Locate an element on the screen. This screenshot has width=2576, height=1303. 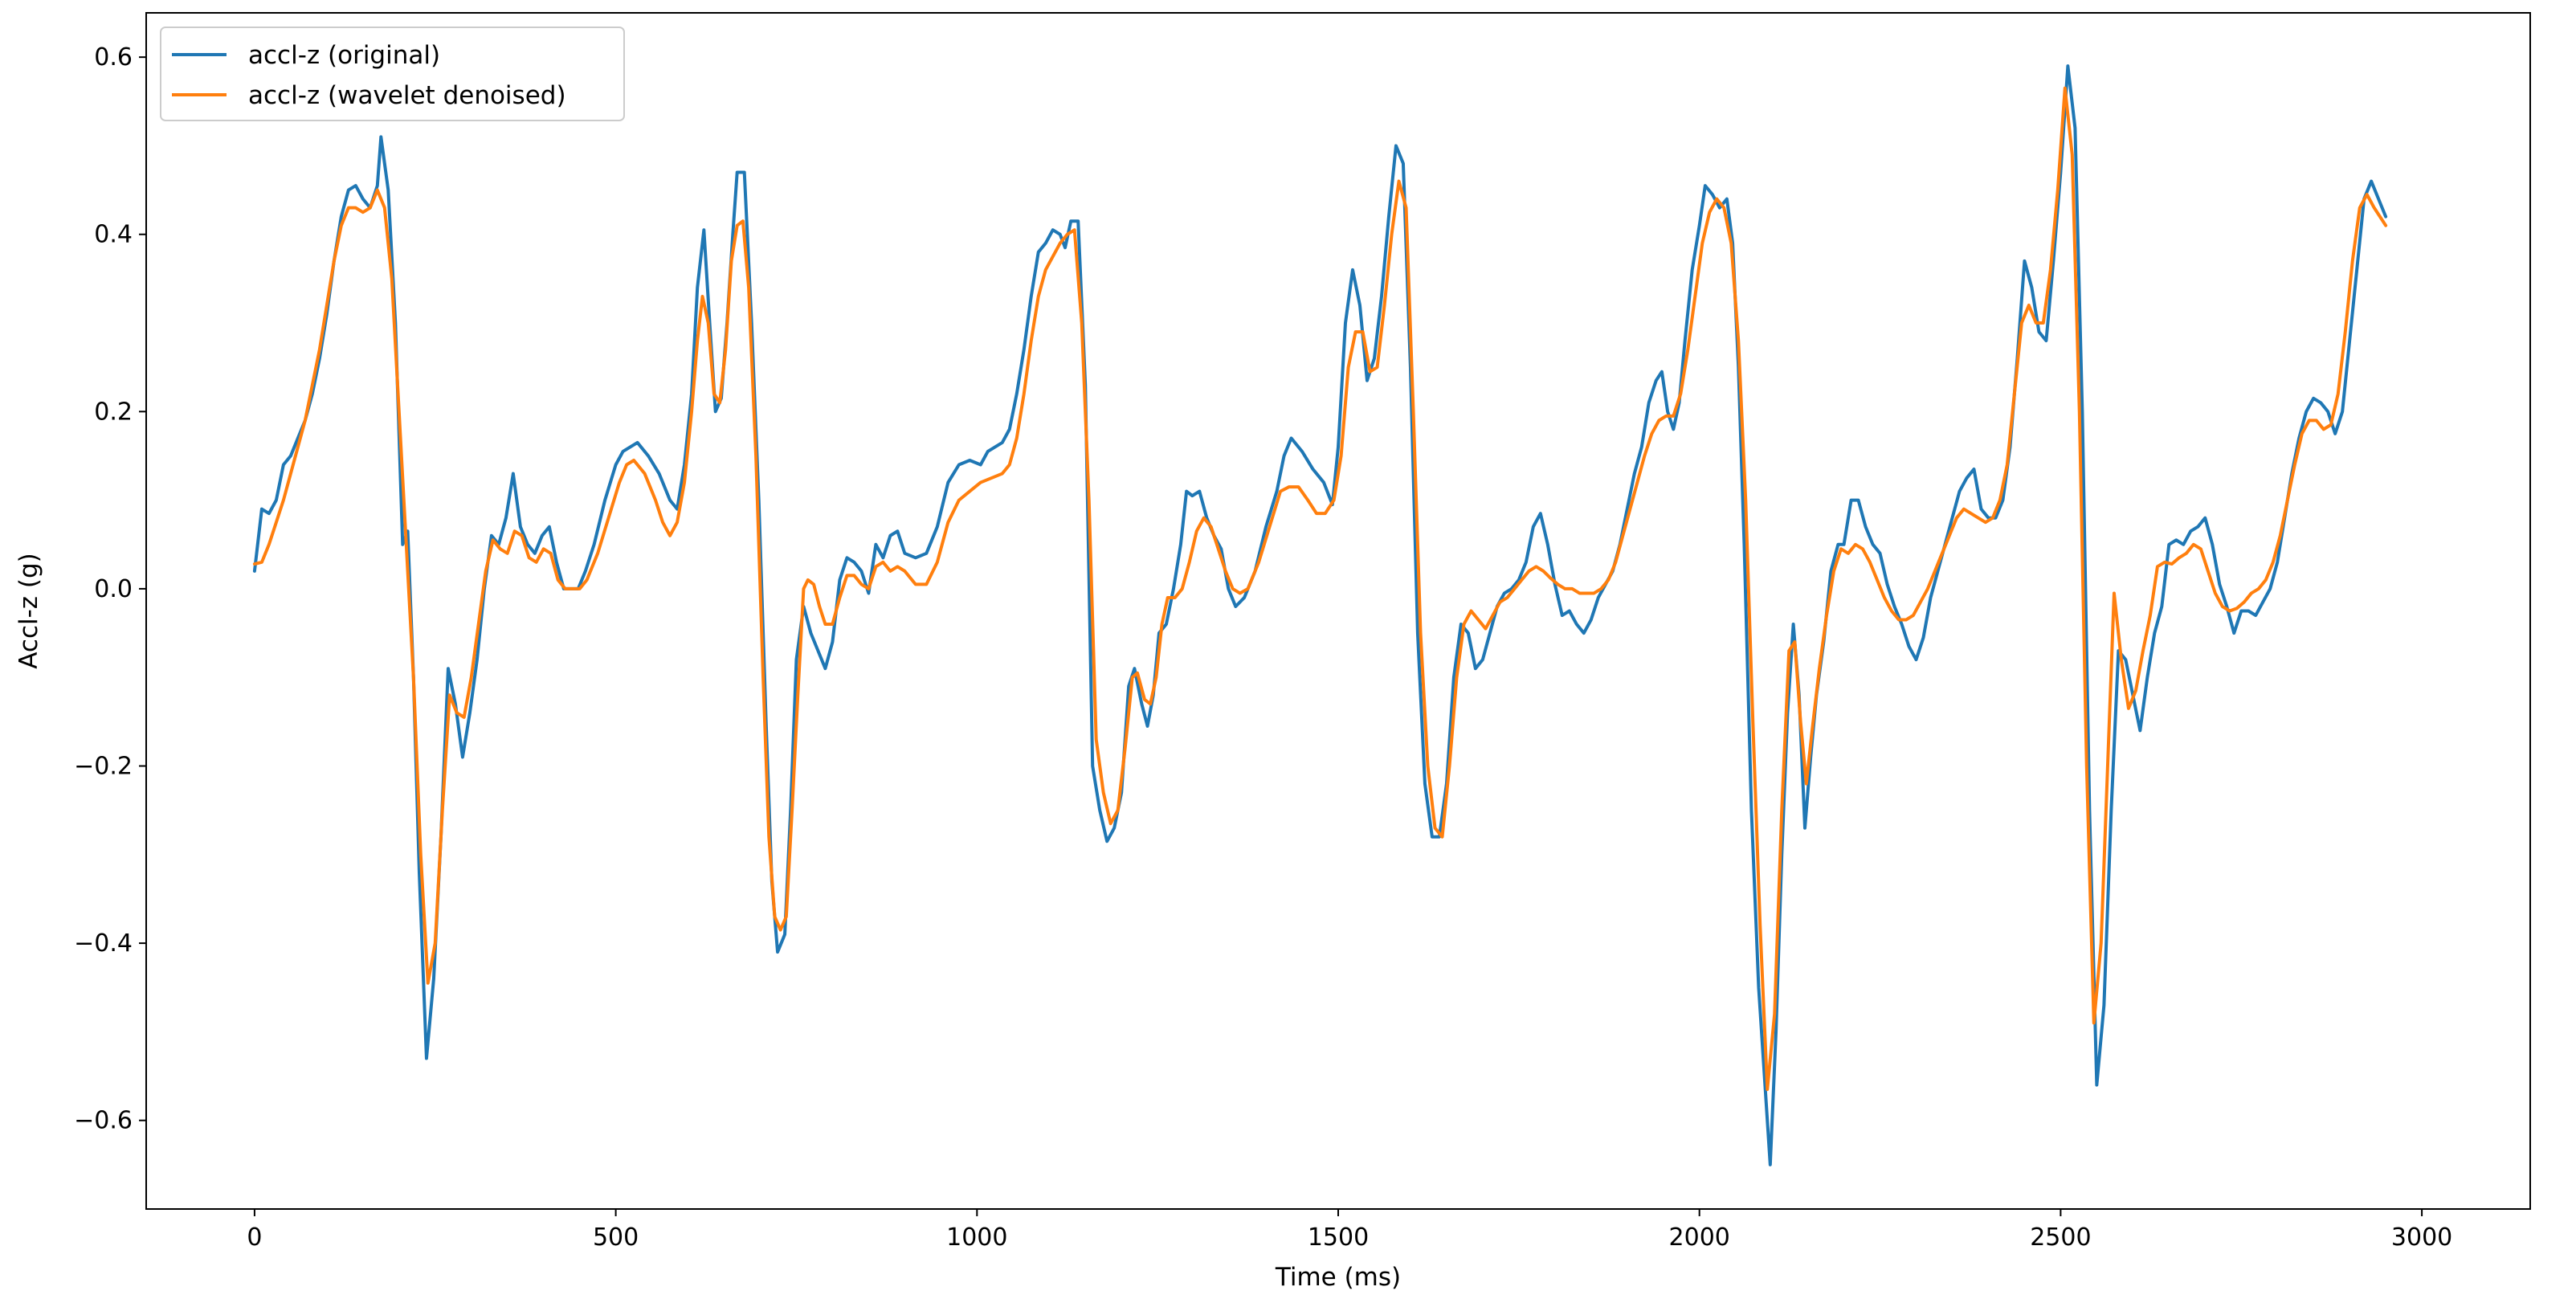
y-axis: −0.6 −0.4 −0.2 0.0 0.2 0.4 0.6 is located at coordinates (110, 589).